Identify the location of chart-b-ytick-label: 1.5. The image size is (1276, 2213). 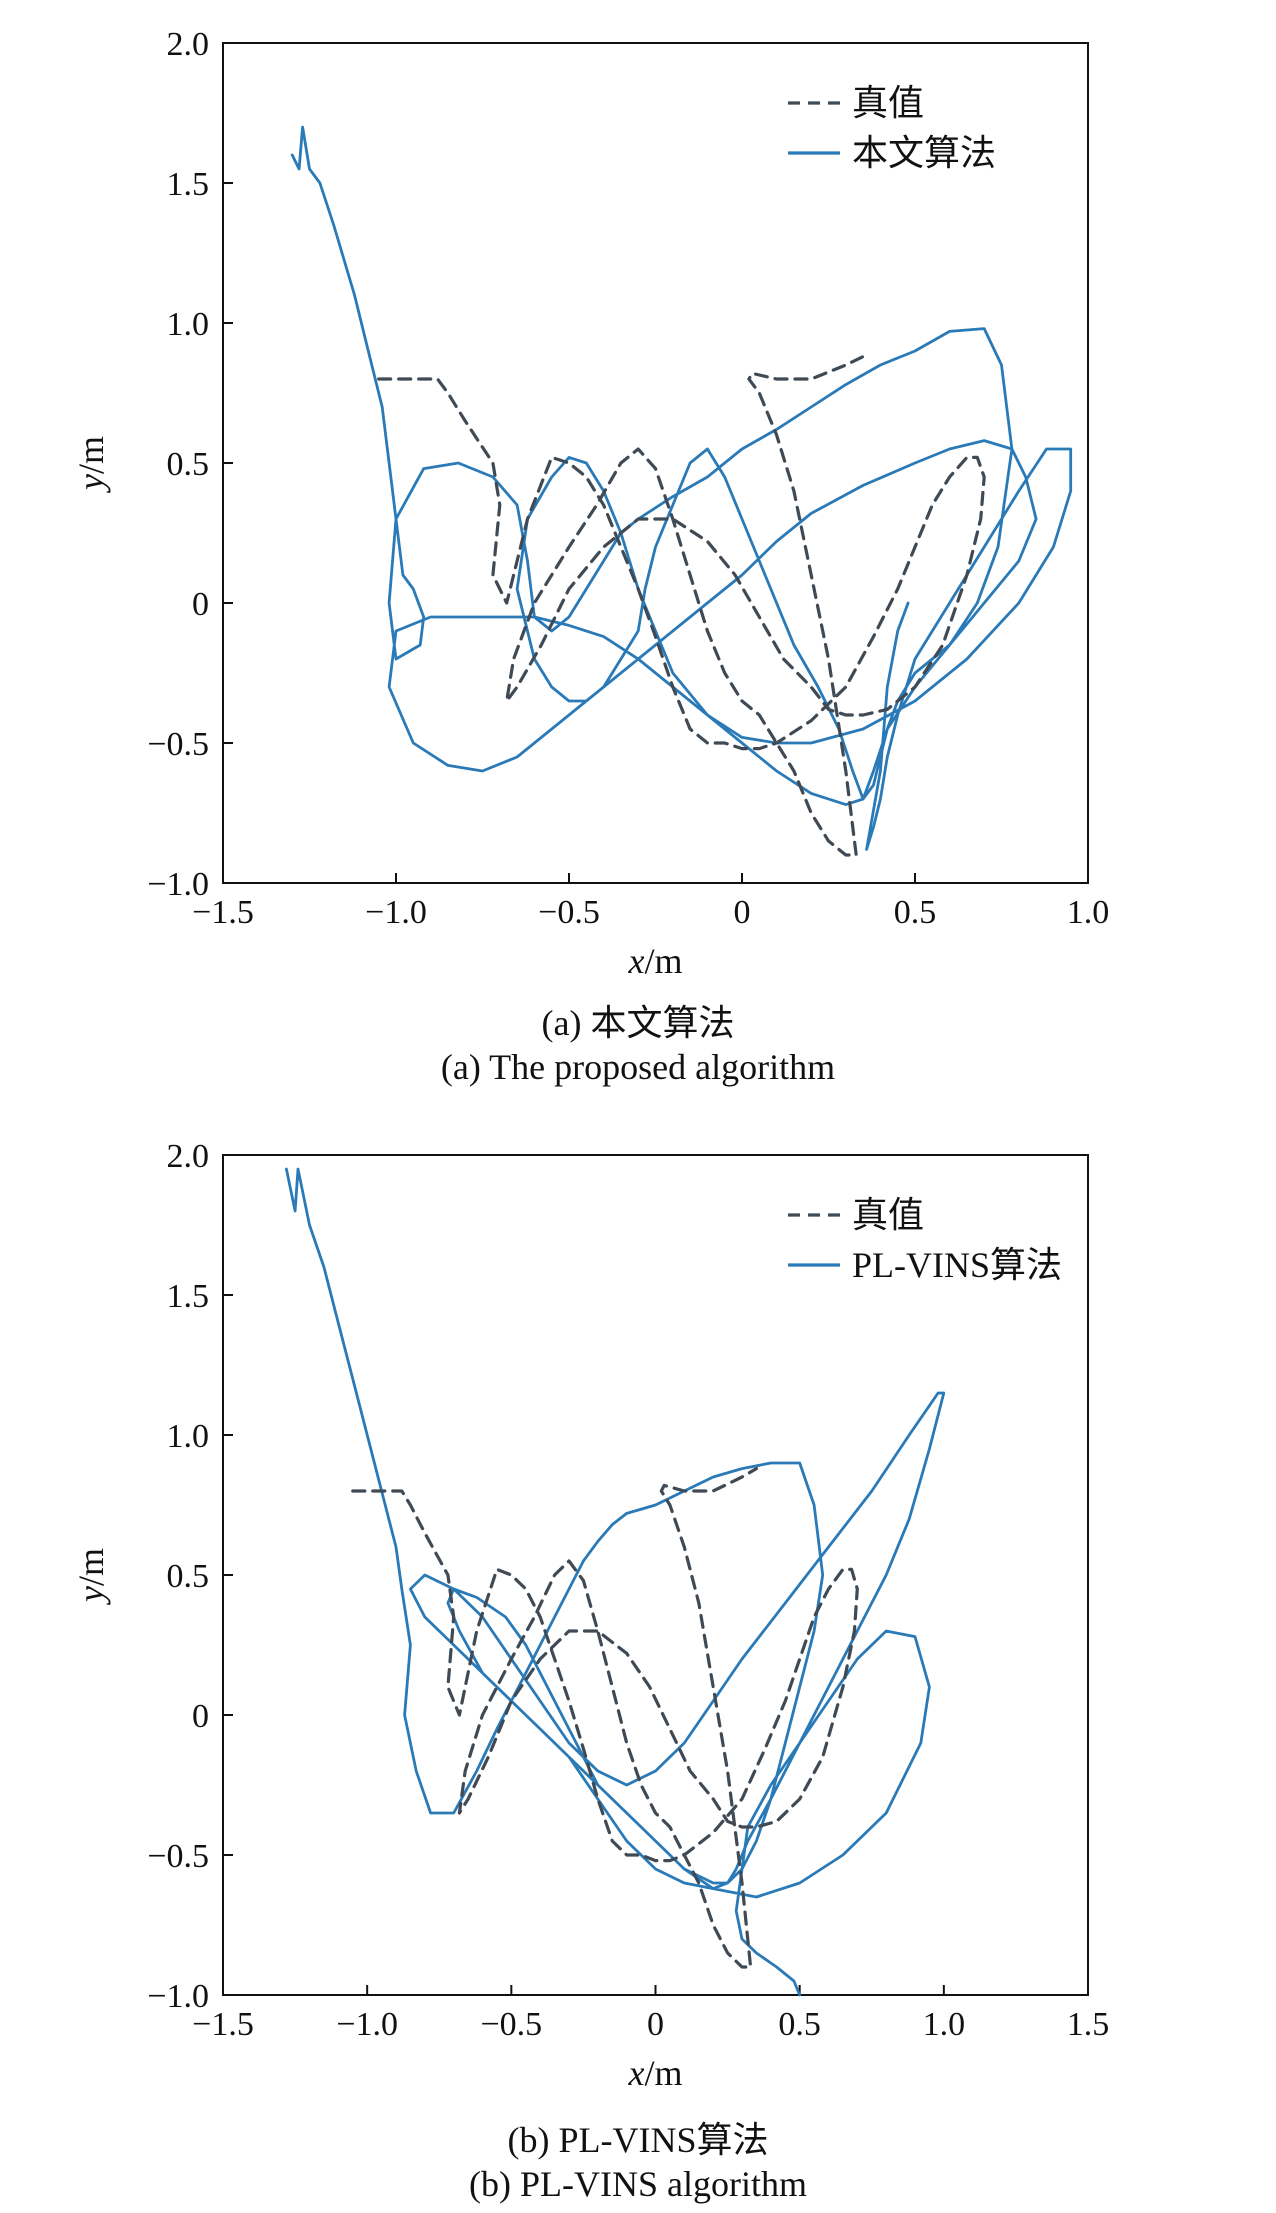
(188, 1296).